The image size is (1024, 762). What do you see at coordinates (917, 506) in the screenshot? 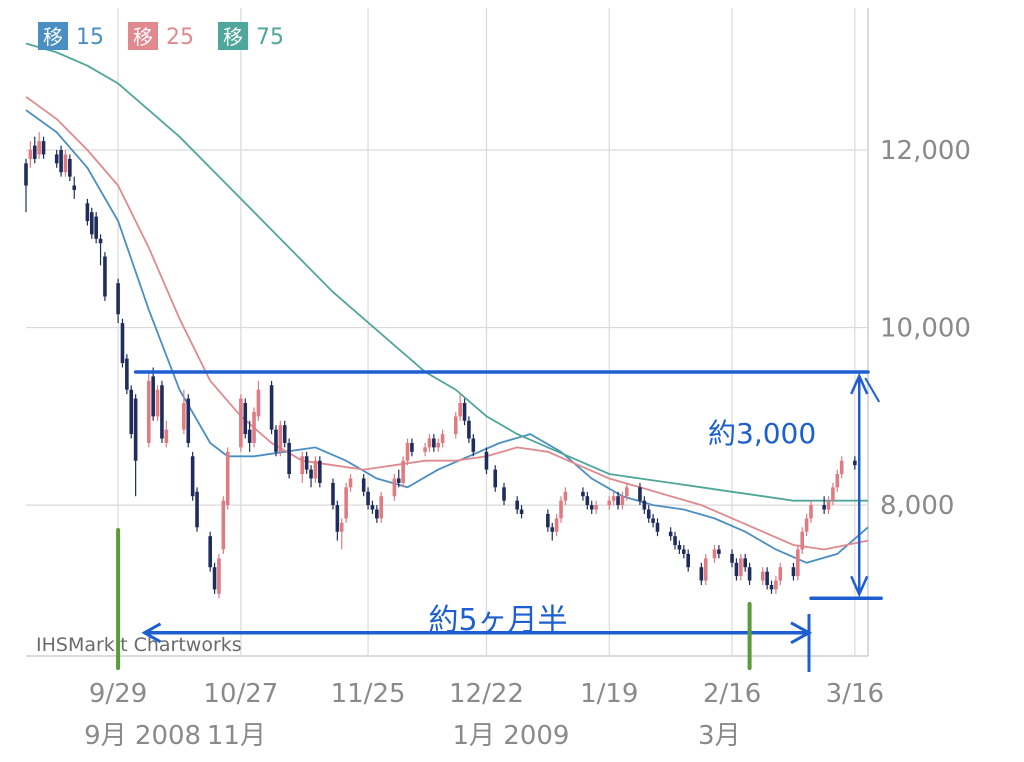
I see `y-tick-label: 8,000` at bounding box center [917, 506].